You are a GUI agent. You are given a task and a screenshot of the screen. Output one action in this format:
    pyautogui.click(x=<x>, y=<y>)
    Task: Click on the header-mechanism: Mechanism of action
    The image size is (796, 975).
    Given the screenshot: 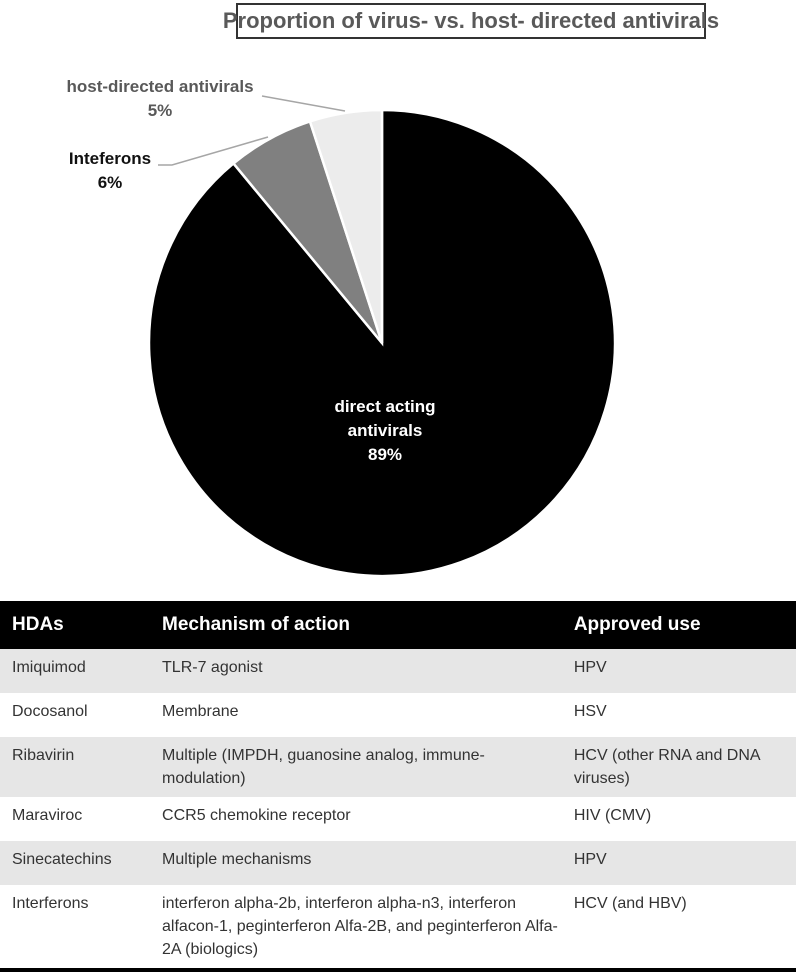 What is the action you would take?
    pyautogui.click(x=356, y=625)
    